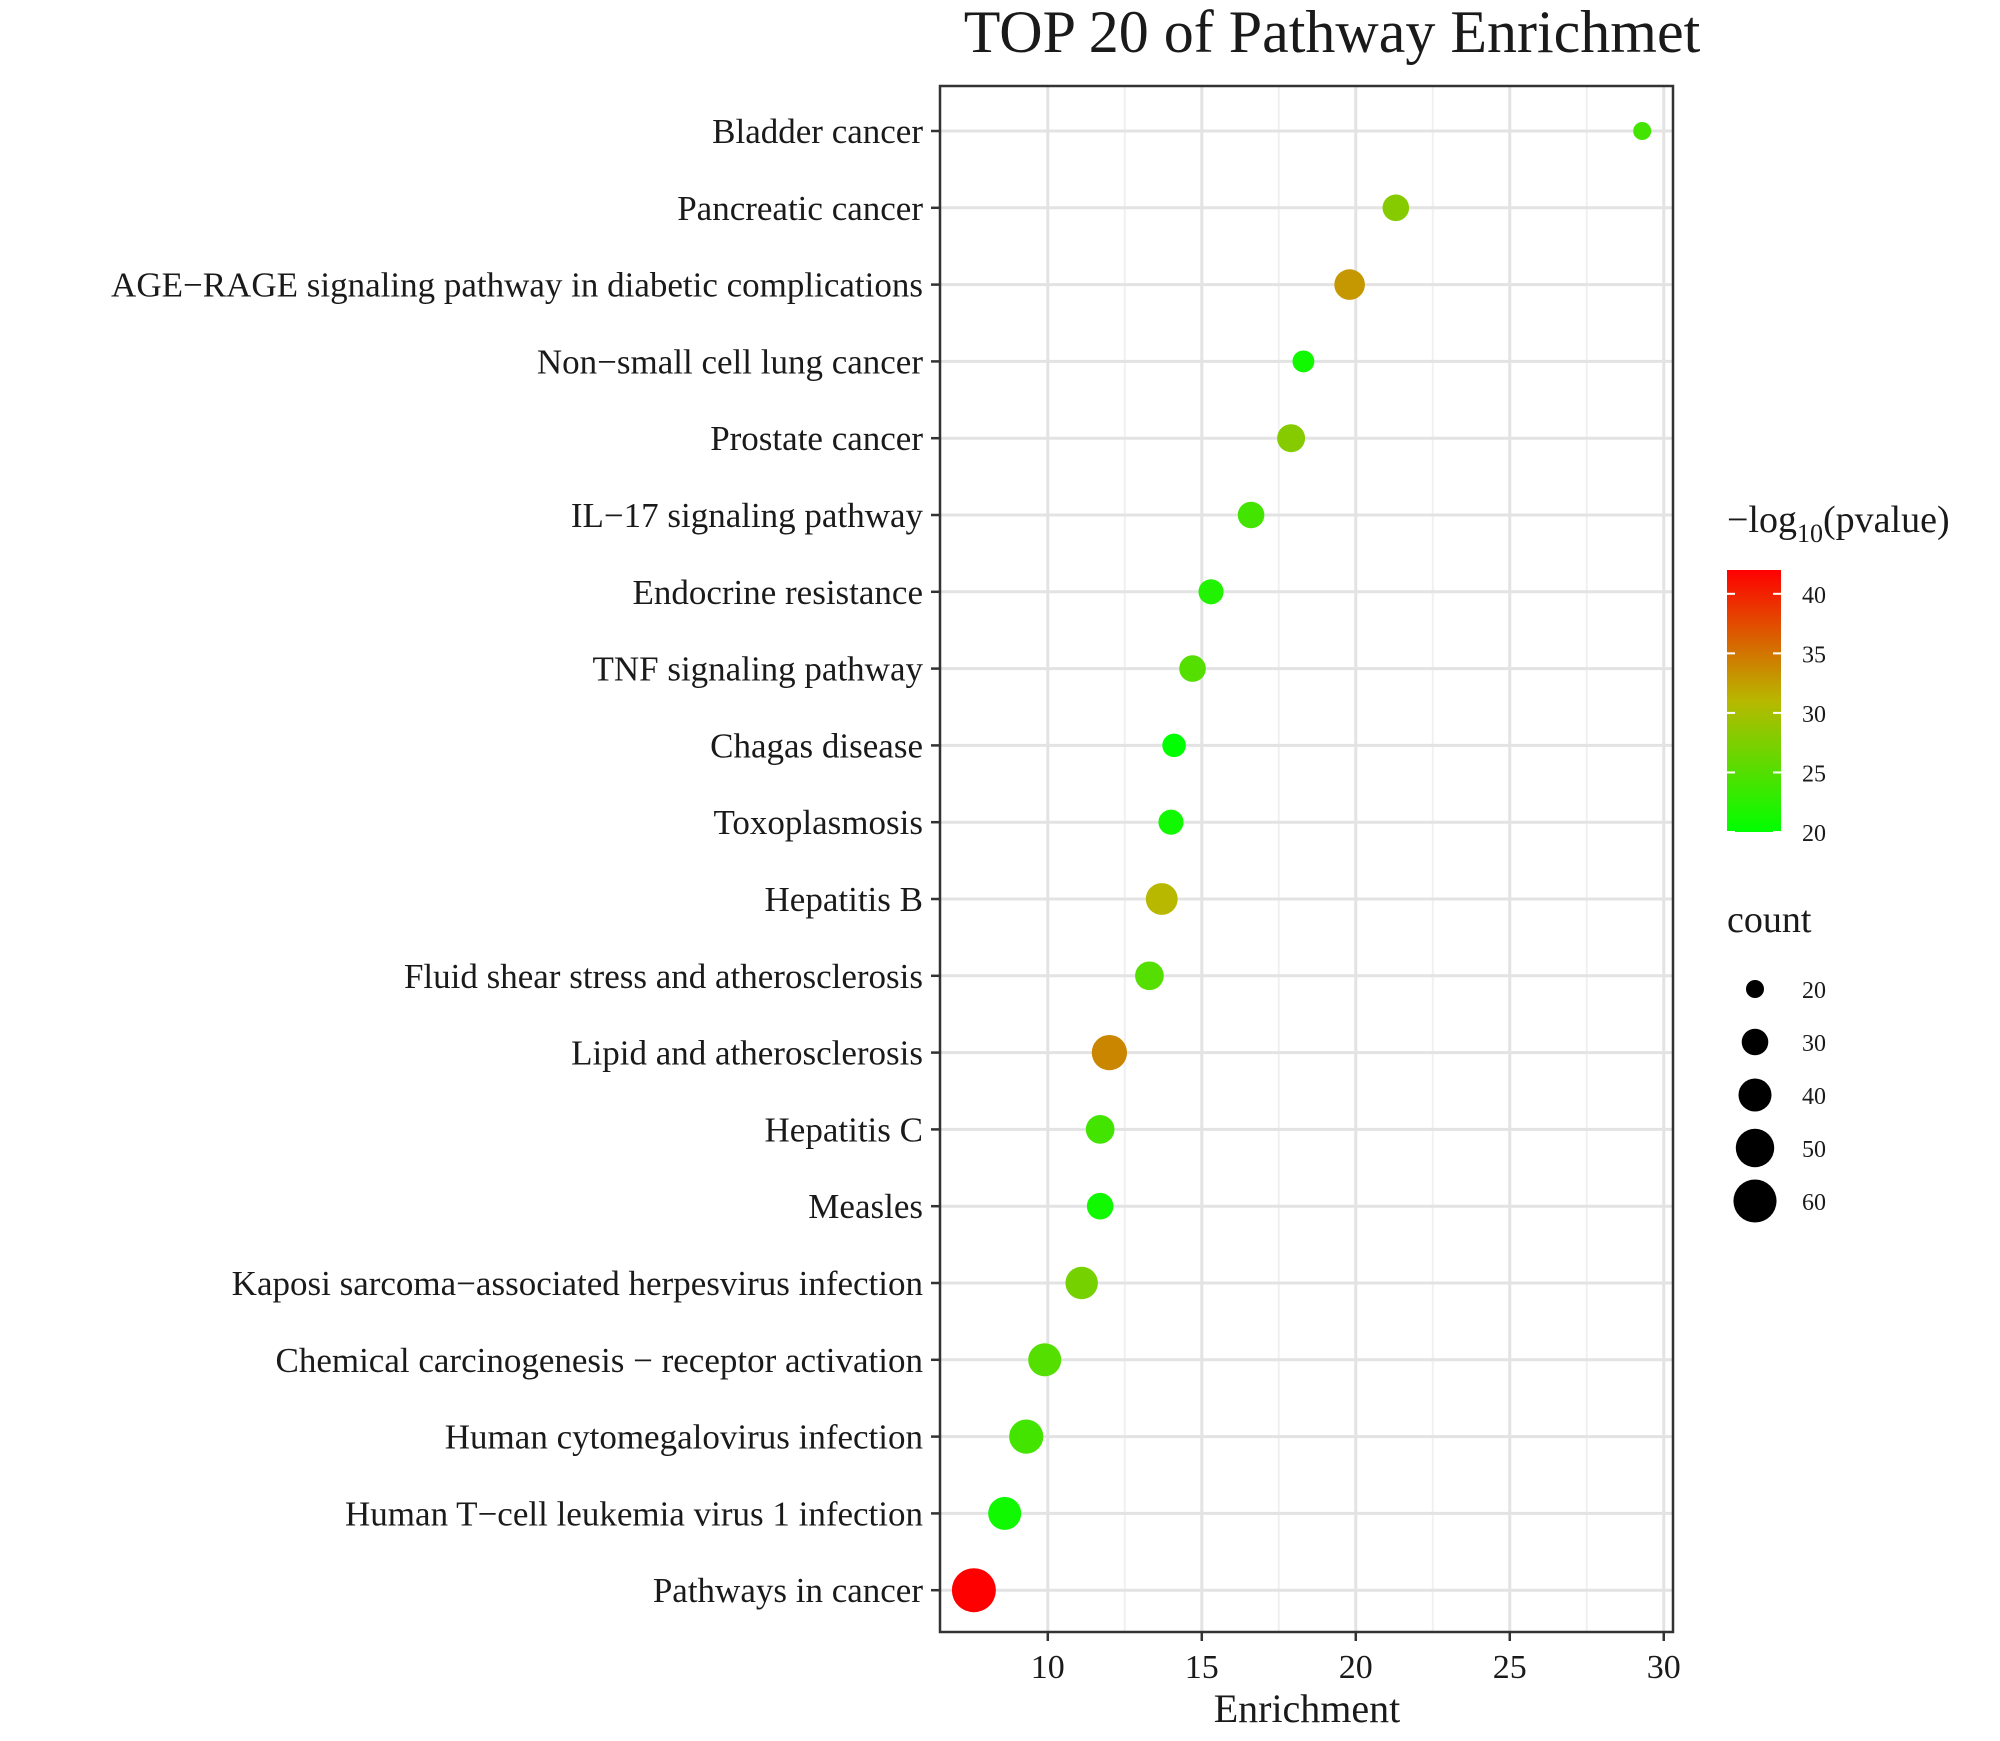 The height and width of the screenshot is (1741, 2000). What do you see at coordinates (730, 361) in the screenshot?
I see `category-label: Non−small cell lung cancer` at bounding box center [730, 361].